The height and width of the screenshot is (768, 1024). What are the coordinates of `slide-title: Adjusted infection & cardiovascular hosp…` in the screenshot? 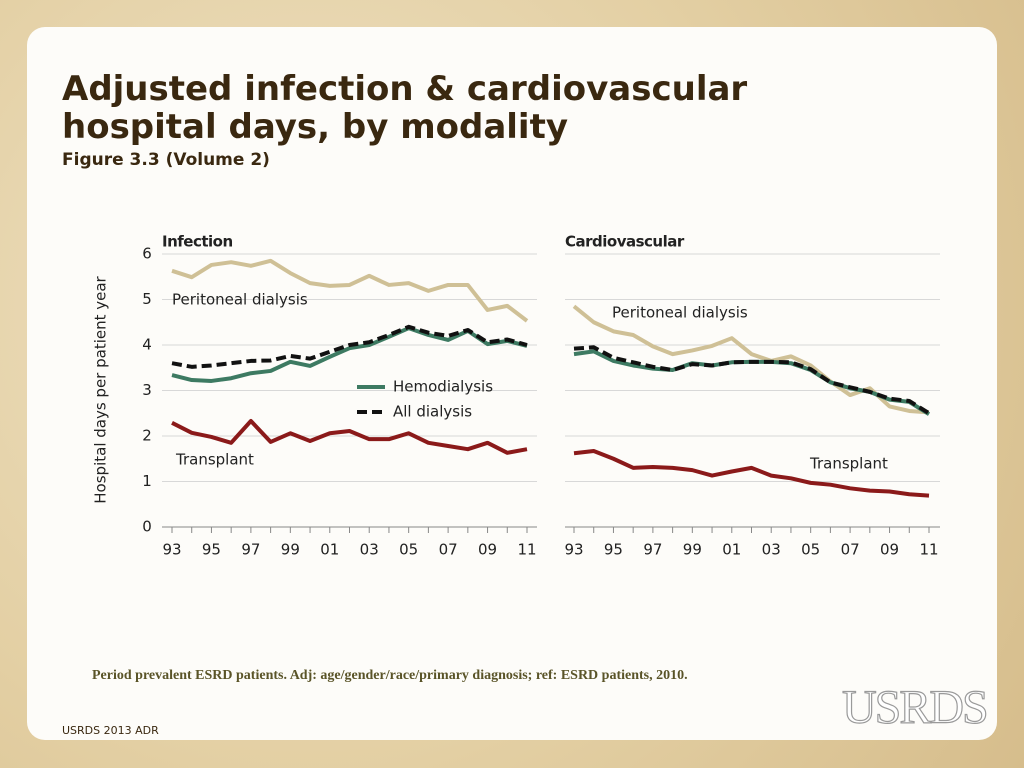 It's located at (405, 108).